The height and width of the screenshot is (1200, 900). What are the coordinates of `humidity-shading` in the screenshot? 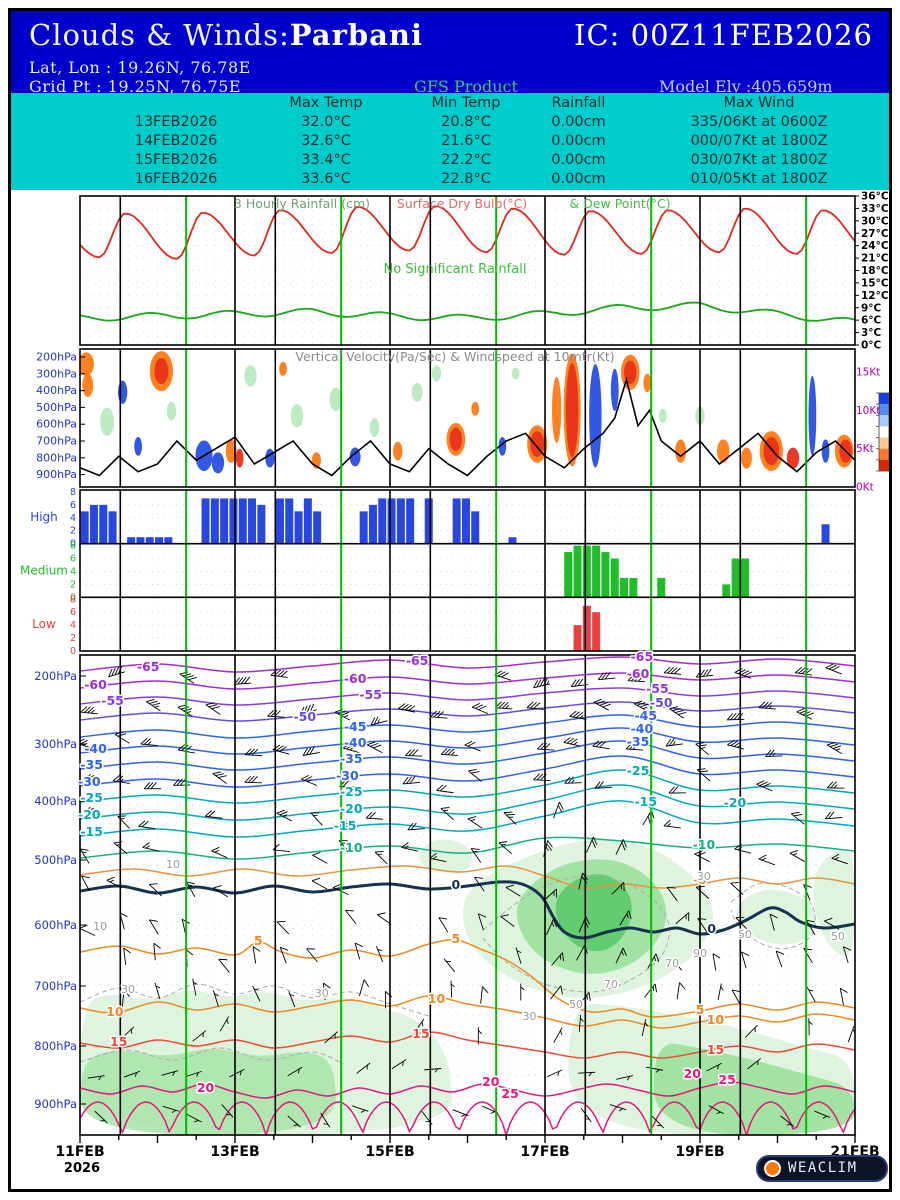 It's located at (445, 856).